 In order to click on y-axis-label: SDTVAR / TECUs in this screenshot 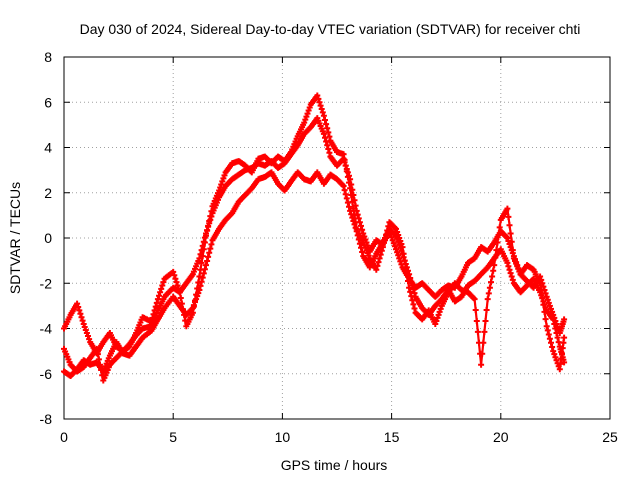, I will do `click(15, 238)`.